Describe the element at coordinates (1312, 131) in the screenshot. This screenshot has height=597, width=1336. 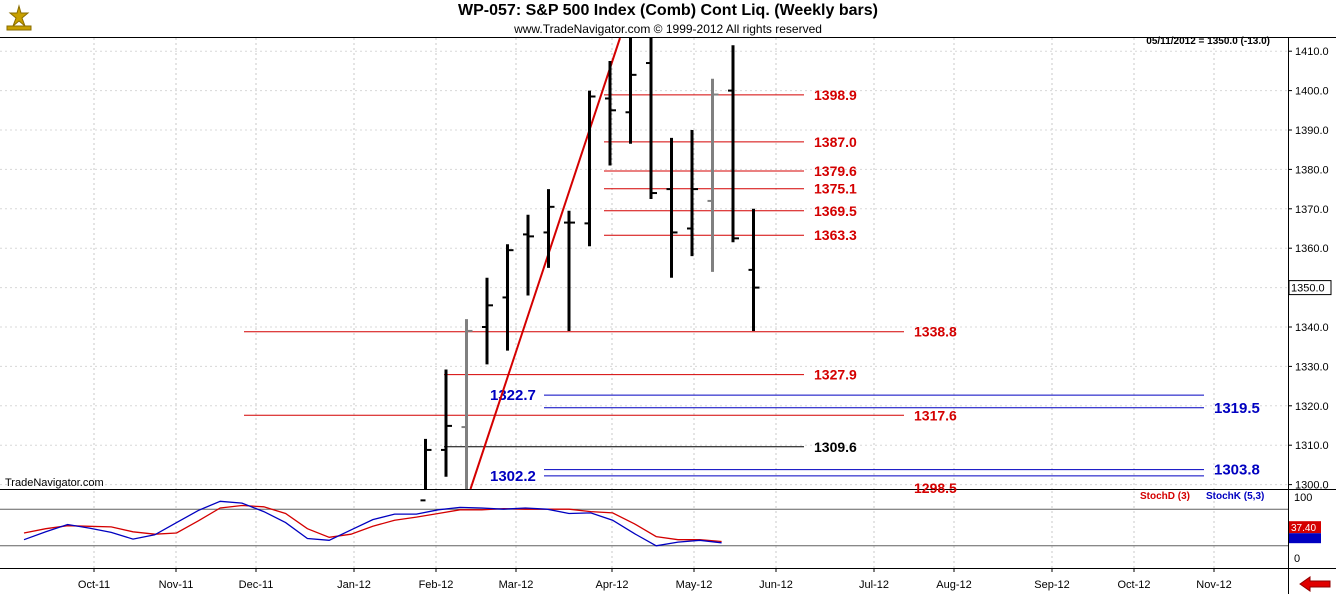
I see `y-tick-label: 1390.0` at that location.